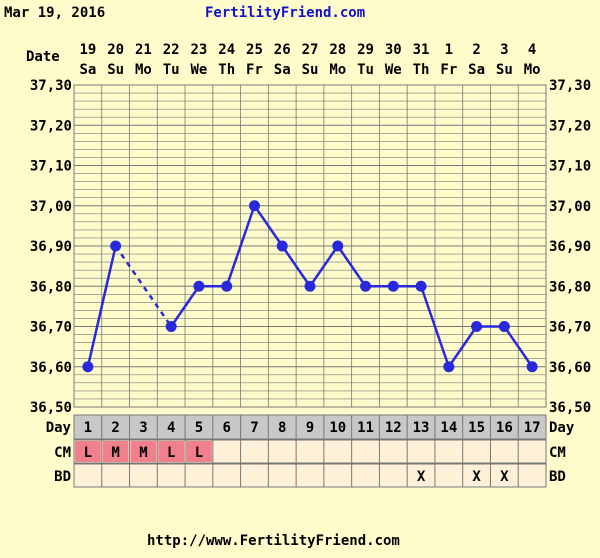  I want to click on date-number: 1, so click(449, 50).